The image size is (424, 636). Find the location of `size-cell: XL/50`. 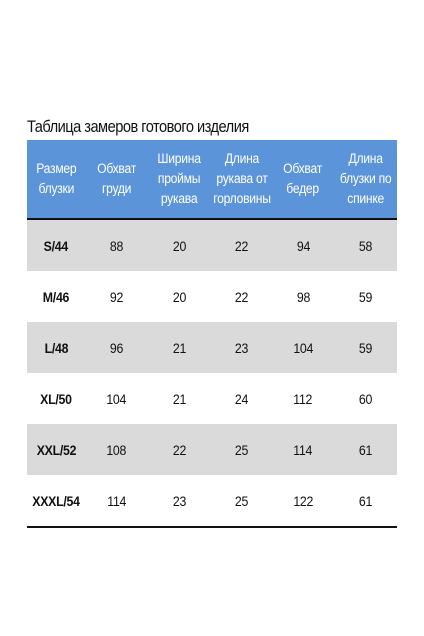

size-cell: XL/50 is located at coordinates (56, 398).